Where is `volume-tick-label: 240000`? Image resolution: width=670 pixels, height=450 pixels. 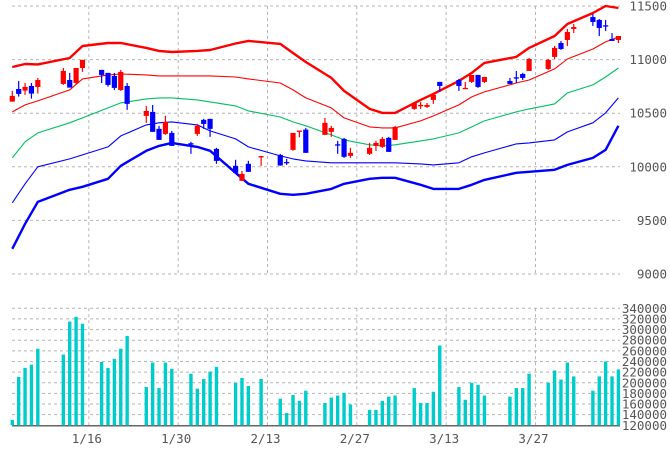
volume-tick-label: 240000 is located at coordinates (644, 361).